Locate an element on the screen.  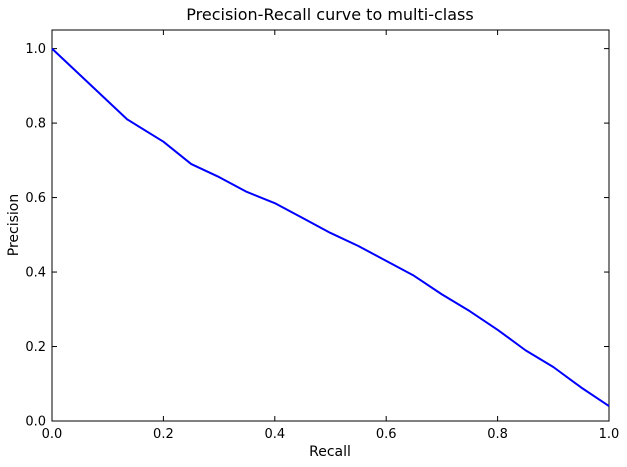
x-tick-label: 0.0 is located at coordinates (52, 434).